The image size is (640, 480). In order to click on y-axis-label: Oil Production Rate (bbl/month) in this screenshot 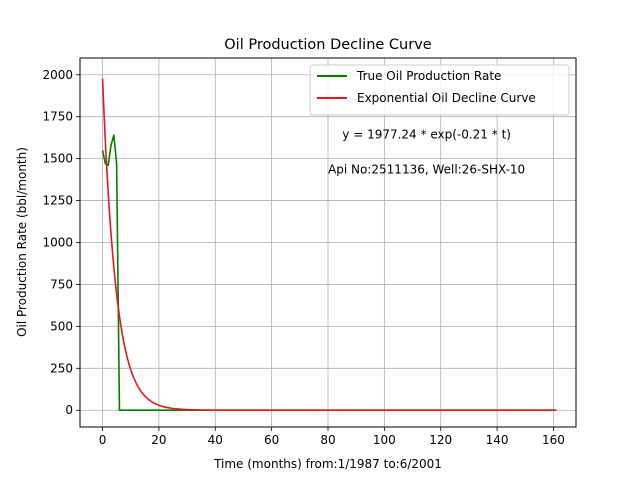, I will do `click(22, 242)`.